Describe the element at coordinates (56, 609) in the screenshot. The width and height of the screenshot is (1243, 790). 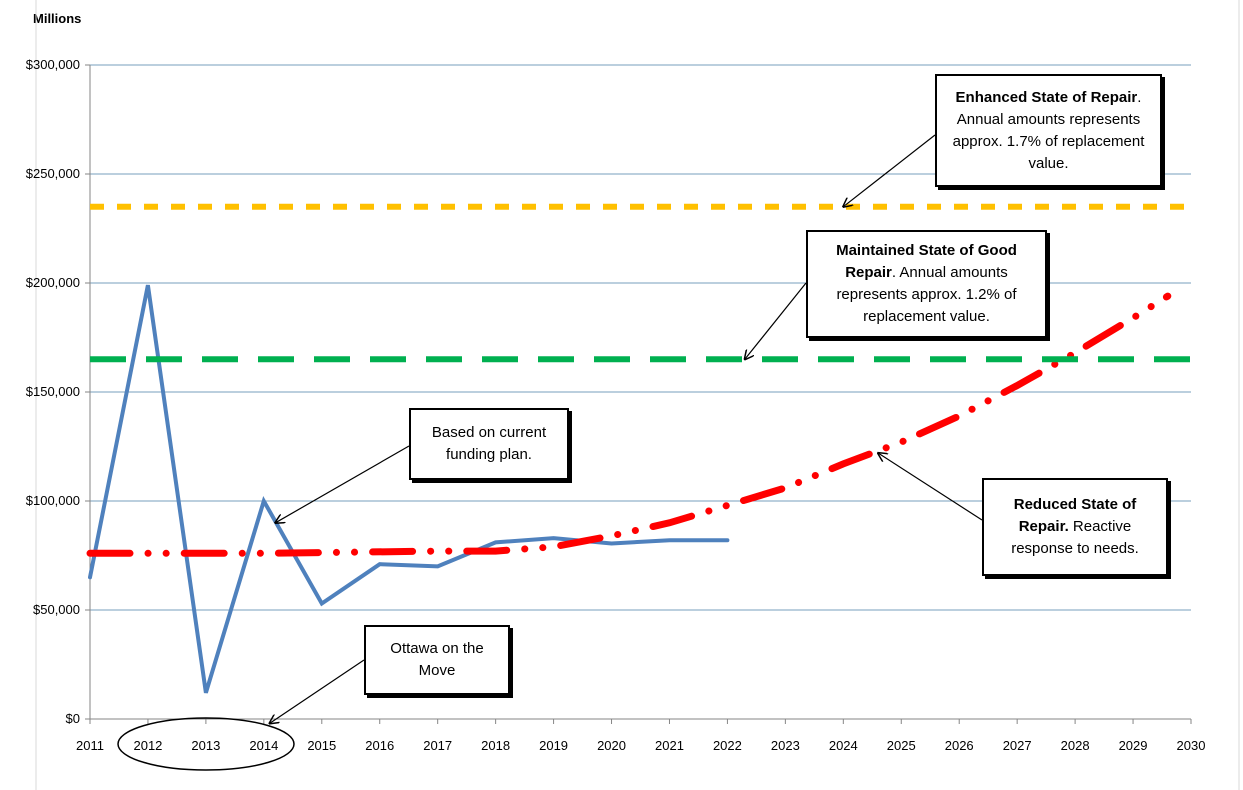
I see `y-tick-label: $50,000` at that location.